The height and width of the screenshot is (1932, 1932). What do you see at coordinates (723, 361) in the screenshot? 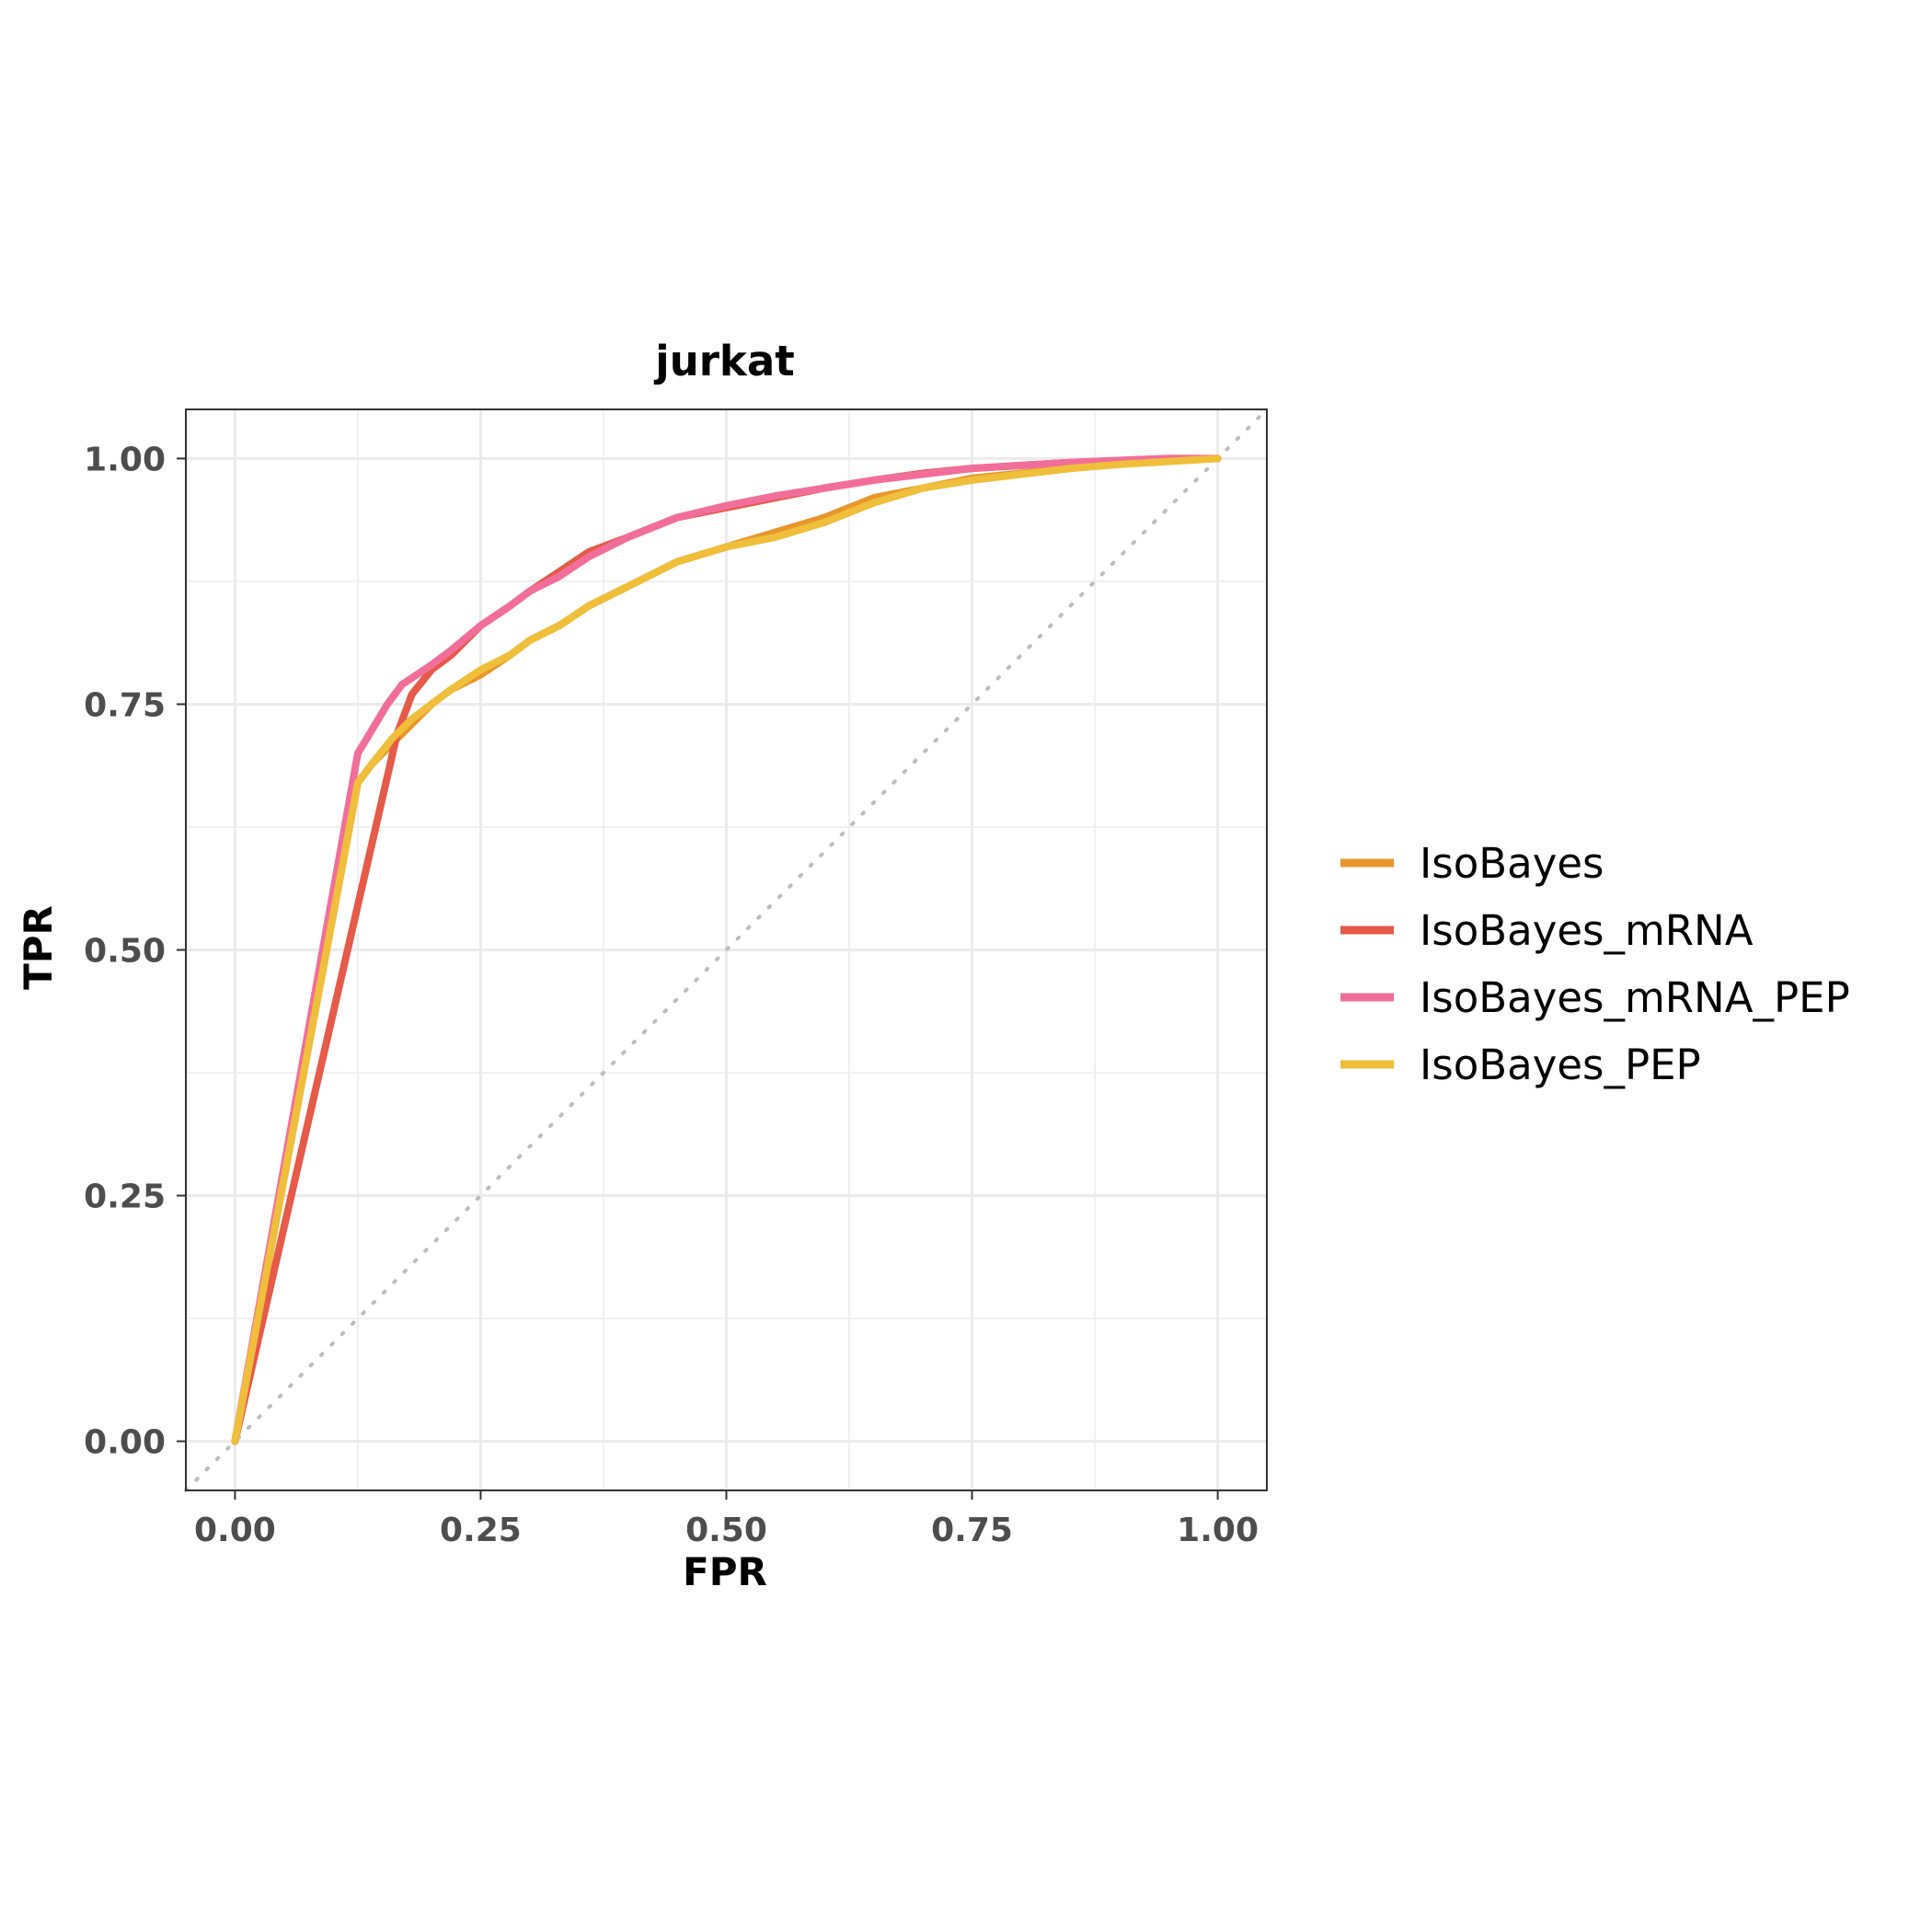
I see `chart-title: jurkat` at bounding box center [723, 361].